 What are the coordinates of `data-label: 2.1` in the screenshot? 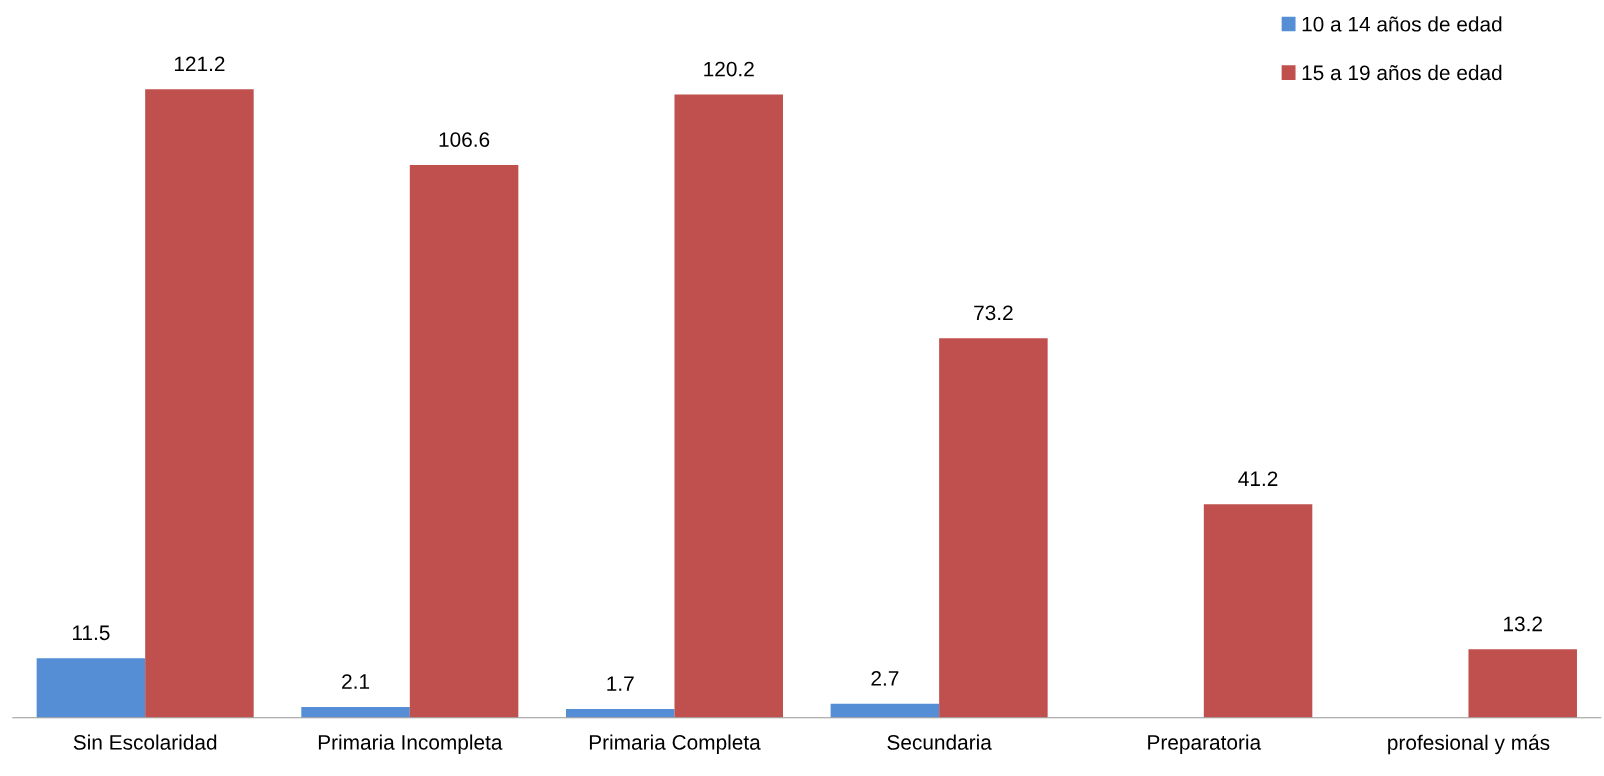 It's located at (356, 681).